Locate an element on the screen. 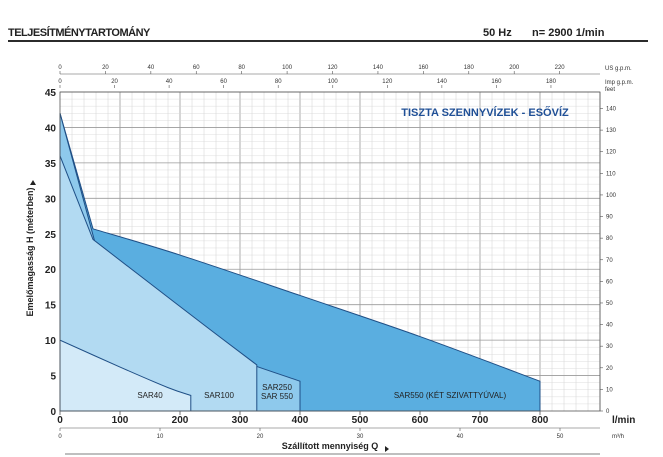 Image resolution: width=663 pixels, height=457 pixels. imp-gpm-tick-label: 100 is located at coordinates (333, 82).